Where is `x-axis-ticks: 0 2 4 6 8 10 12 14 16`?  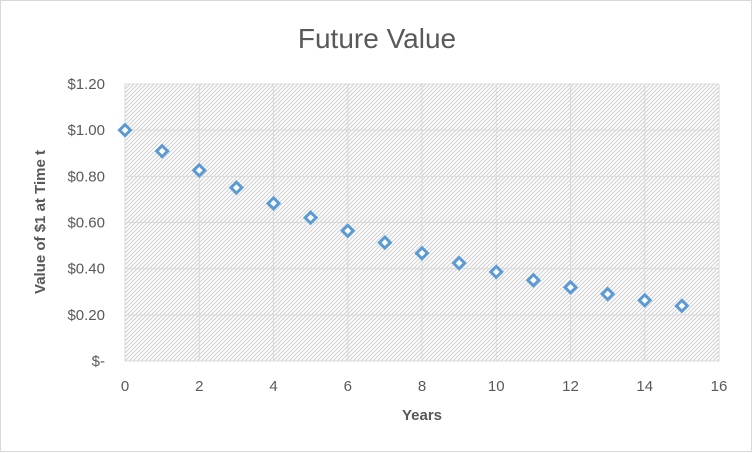
x-axis-ticks: 0 2 4 6 8 10 12 14 16 is located at coordinates (424, 386).